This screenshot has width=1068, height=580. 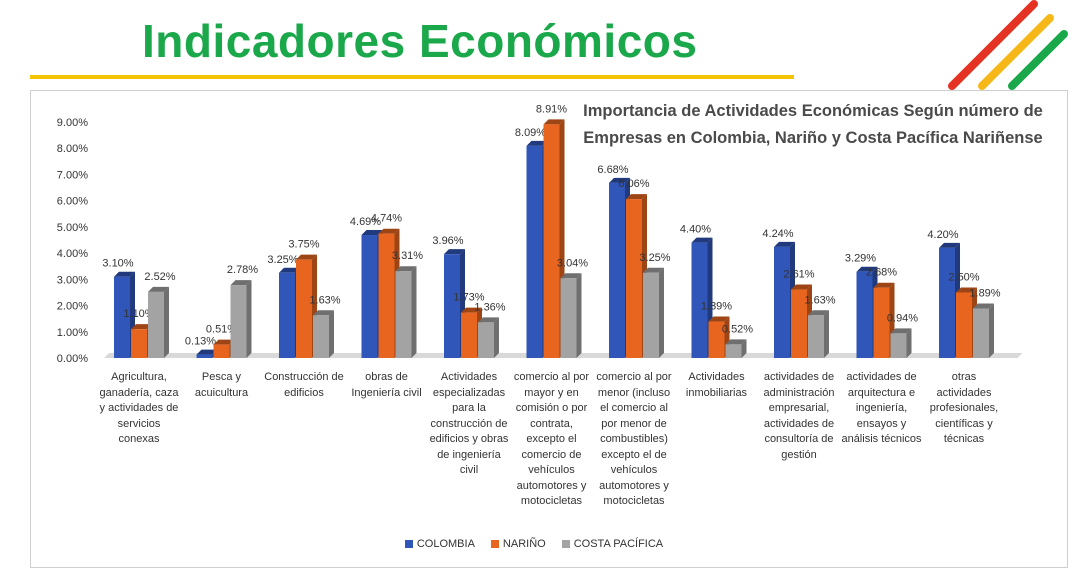 I want to click on page-title: Indicadores Económicos, so click(x=420, y=41).